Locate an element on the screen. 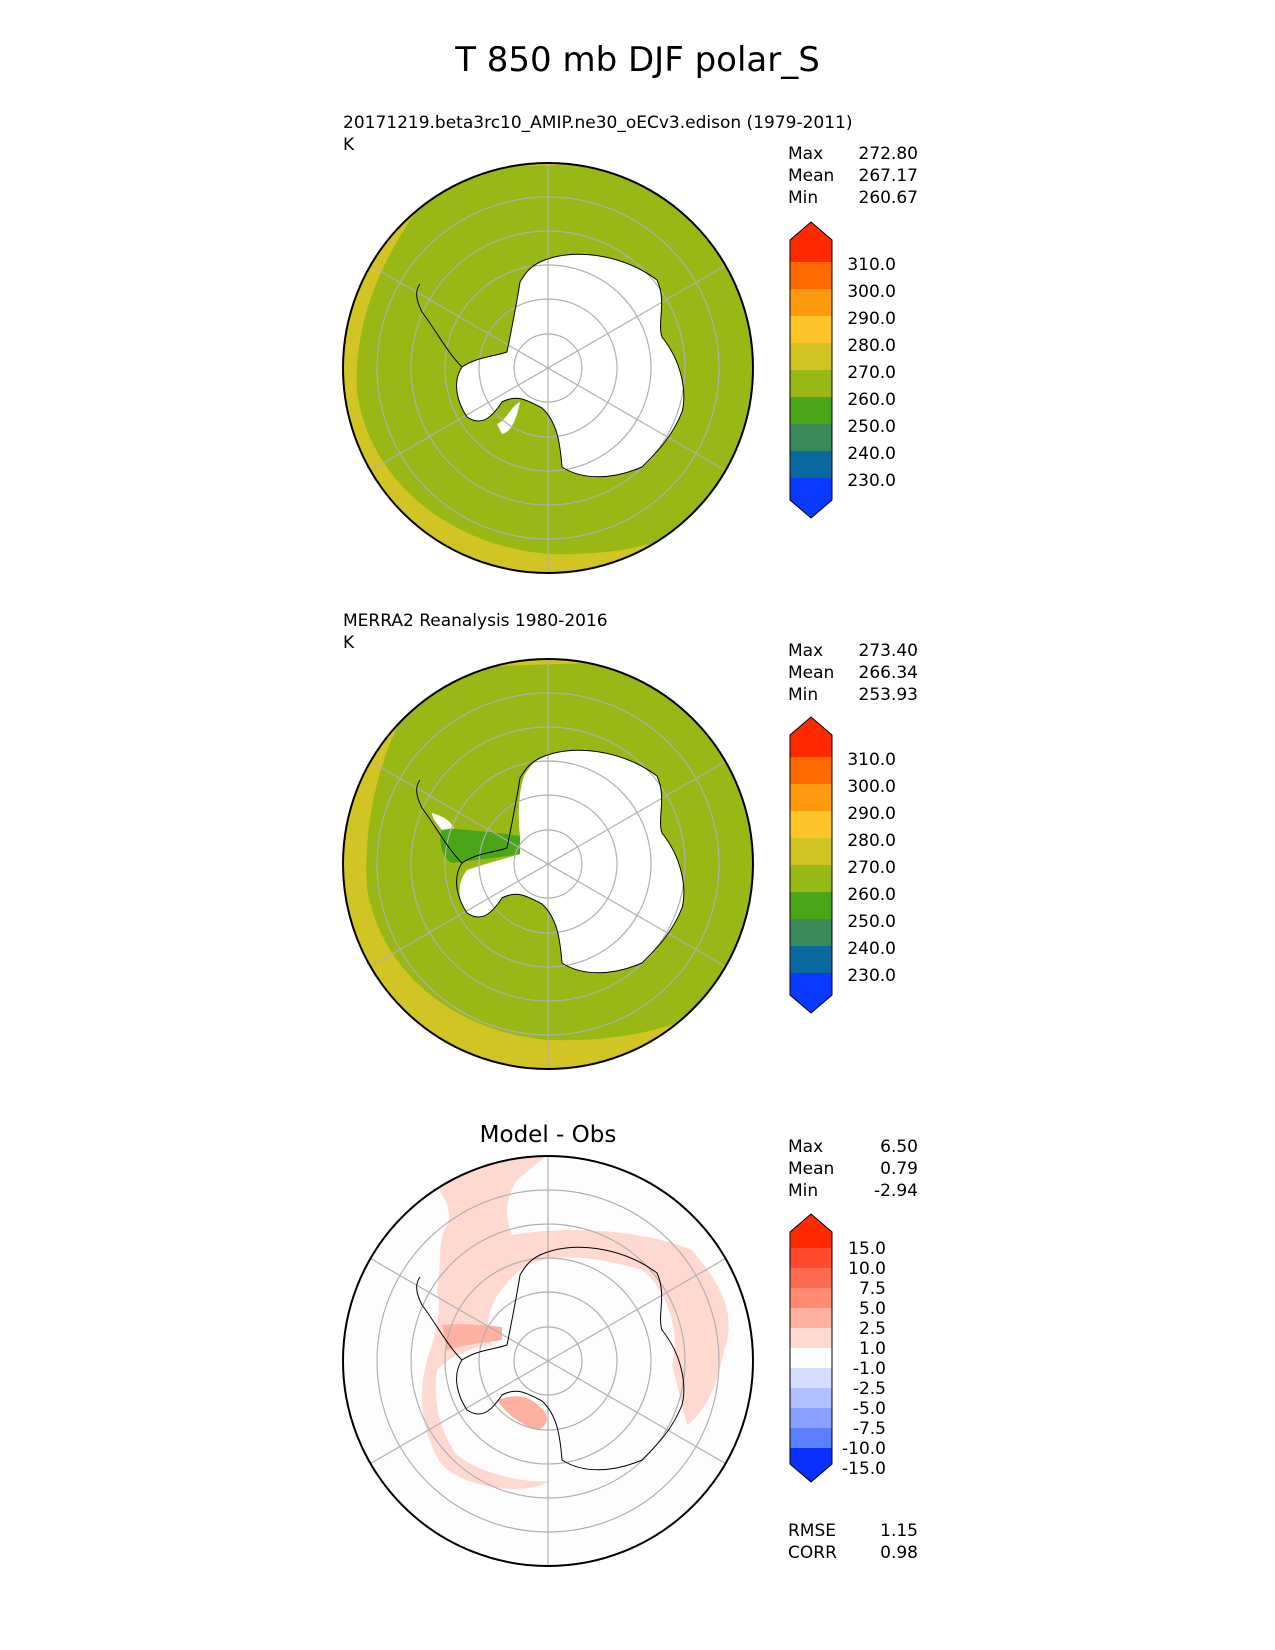  panel-obs-map is located at coordinates (548, 864).